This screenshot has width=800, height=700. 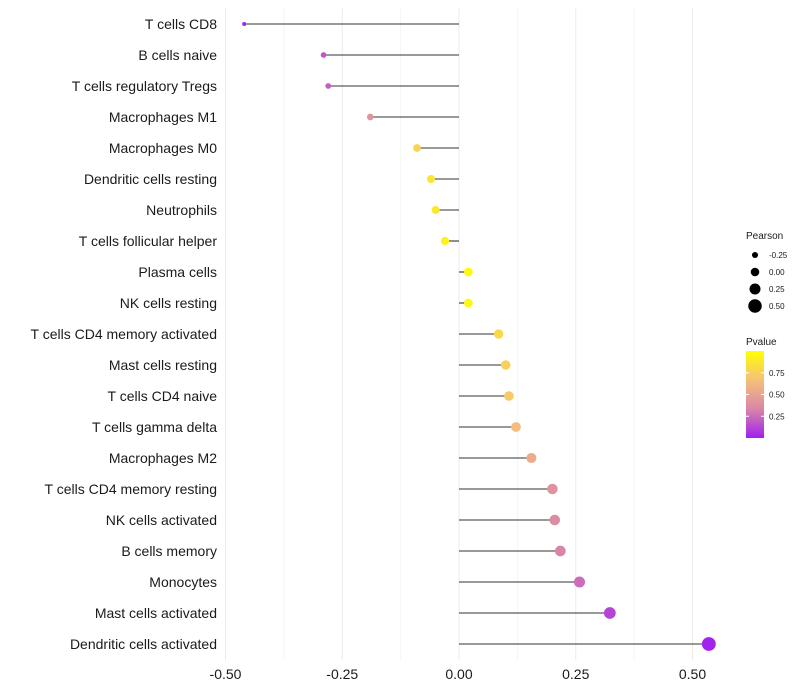 I want to click on x-axis-tick-labels: -0.50 -0.25 0.00 0.25 0.50, so click(x=458, y=674).